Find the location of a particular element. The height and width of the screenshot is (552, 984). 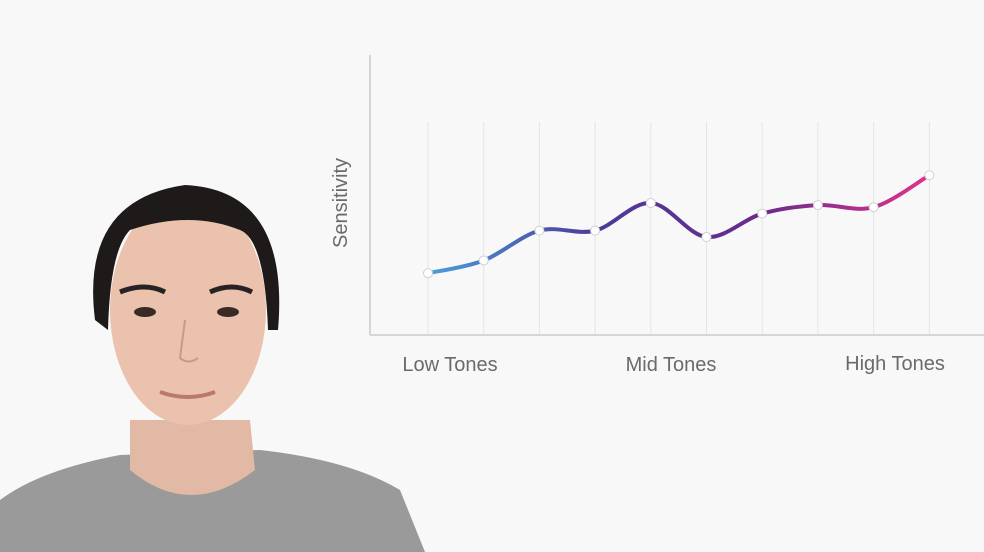

x-tick-label-high: High Tones is located at coordinates (895, 364).